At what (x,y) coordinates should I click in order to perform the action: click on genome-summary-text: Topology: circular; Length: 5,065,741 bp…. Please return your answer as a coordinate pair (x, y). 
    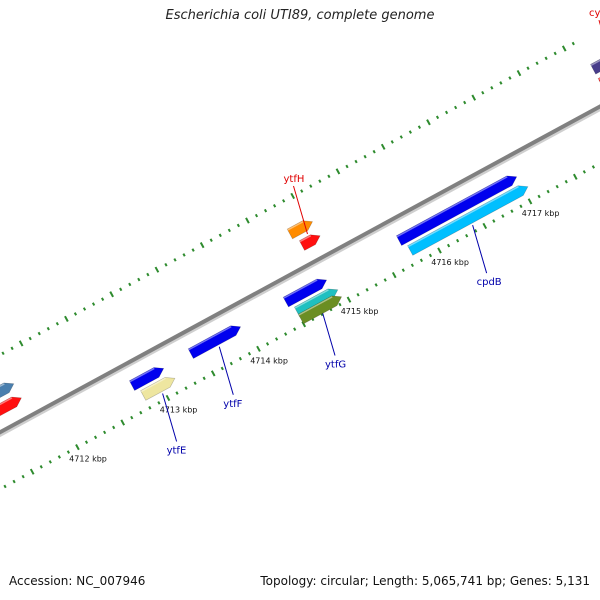
    Looking at the image, I should click on (425, 581).